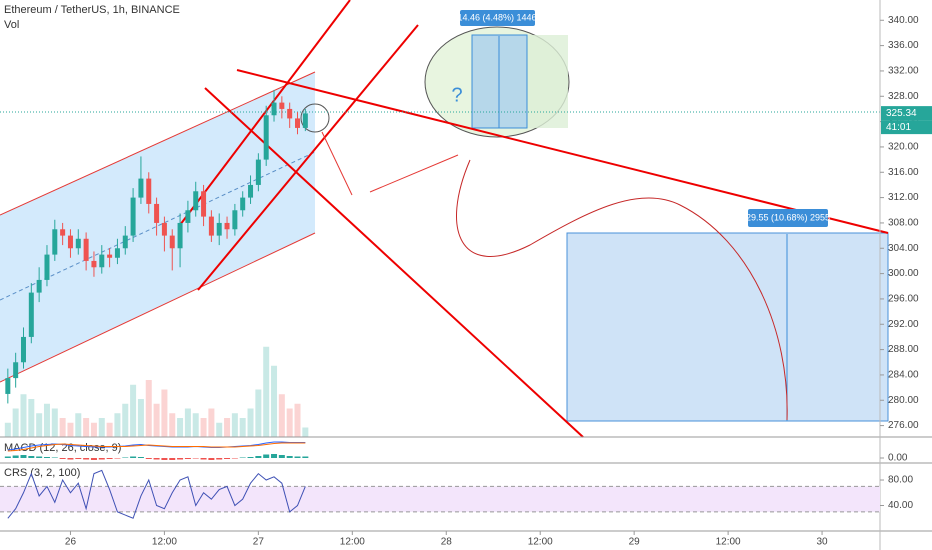 Image resolution: width=932 pixels, height=550 pixels. What do you see at coordinates (259, 542) in the screenshot?
I see `x-tick-label: 27` at bounding box center [259, 542].